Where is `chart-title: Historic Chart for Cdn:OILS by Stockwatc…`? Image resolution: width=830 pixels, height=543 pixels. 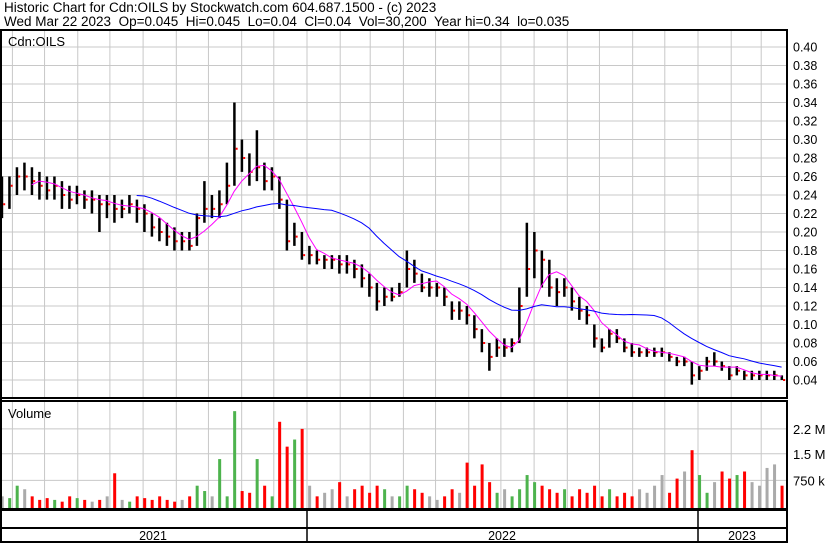 chart-title: Historic Chart for Cdn:OILS by Stockwatc… is located at coordinates (220, 7).